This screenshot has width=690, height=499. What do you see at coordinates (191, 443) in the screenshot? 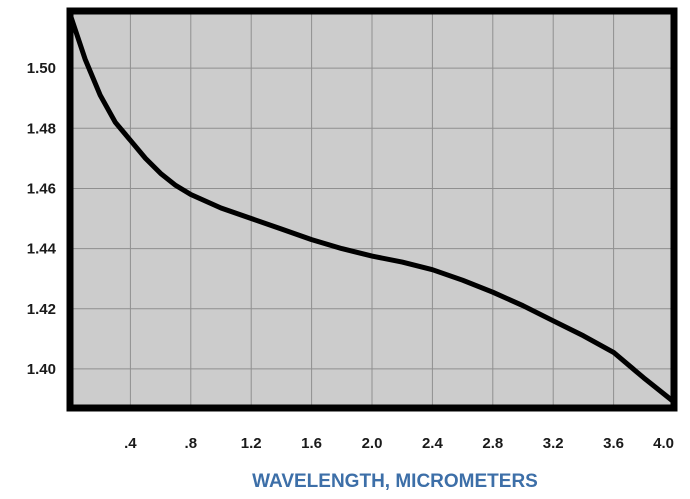
I see `x-tick-label: .8` at bounding box center [191, 443].